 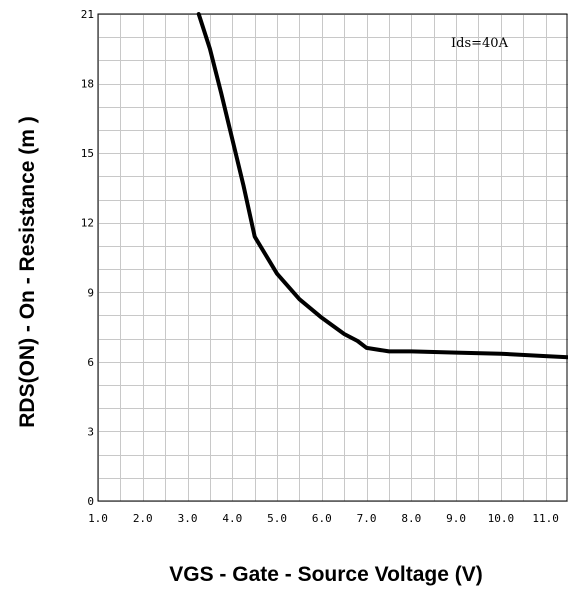 I want to click on annotation-label: Ids=40A, so click(x=480, y=43).